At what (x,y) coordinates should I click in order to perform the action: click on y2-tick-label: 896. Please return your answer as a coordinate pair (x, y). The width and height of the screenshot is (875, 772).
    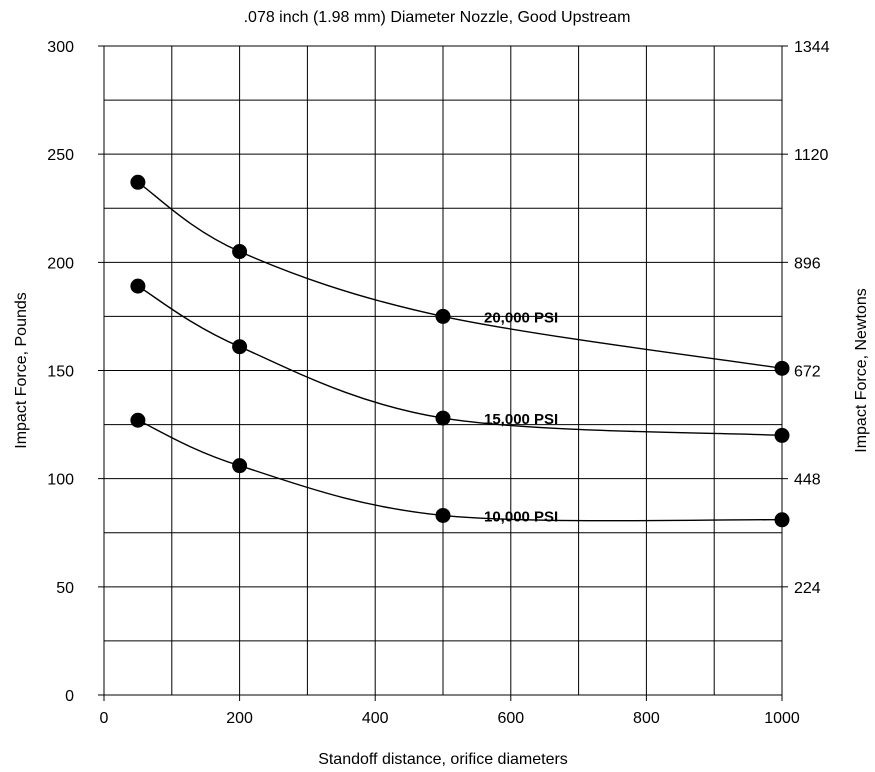
    Looking at the image, I should click on (807, 263).